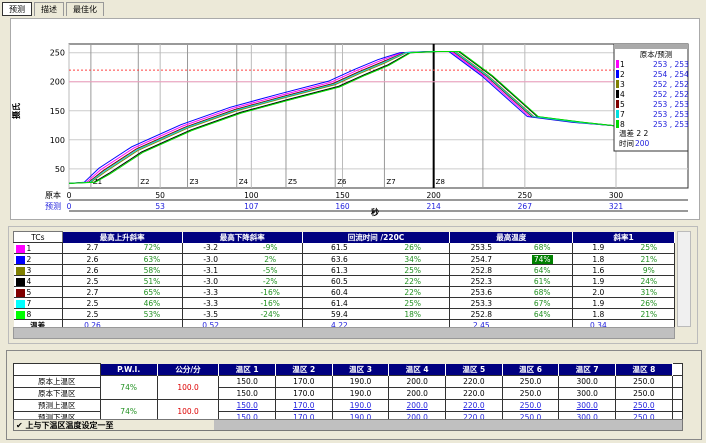 Image resolution: width=706 pixels, height=443 pixels. I want to click on horizontal-scrollbar, so click(344, 333).